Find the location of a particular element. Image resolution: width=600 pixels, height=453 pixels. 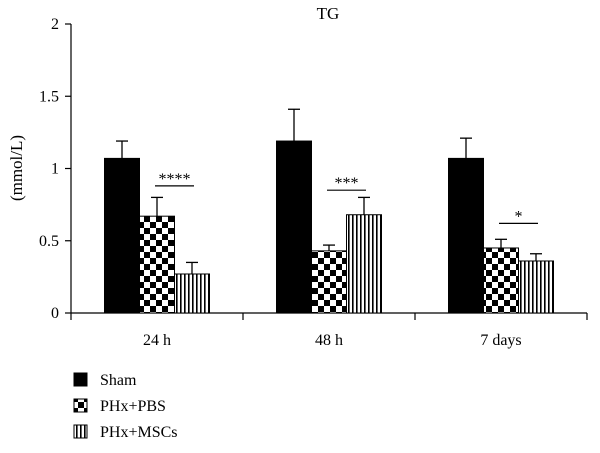

chart-title: TG is located at coordinates (328, 13).